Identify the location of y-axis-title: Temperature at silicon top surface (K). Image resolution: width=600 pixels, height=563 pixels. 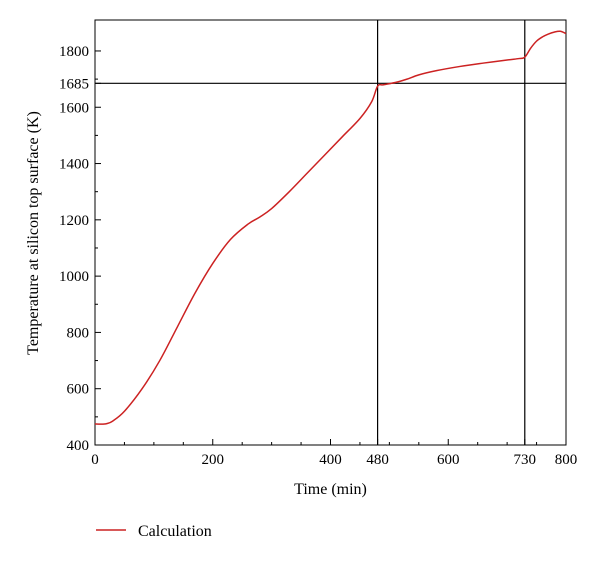
(33, 233).